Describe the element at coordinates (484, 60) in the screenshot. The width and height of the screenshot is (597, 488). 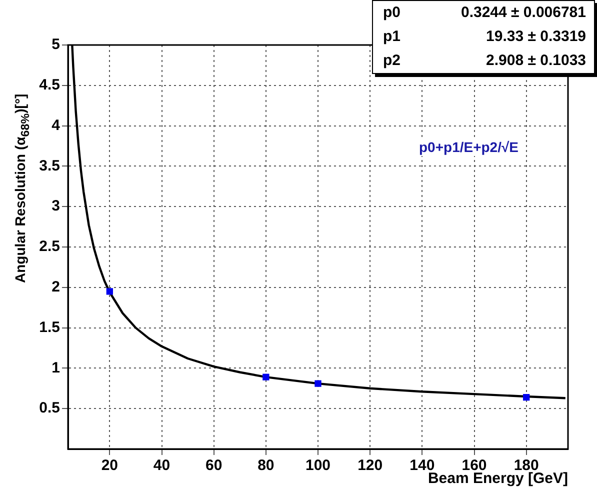
I see `text: p2 2.908 ± 0.1033` at that location.